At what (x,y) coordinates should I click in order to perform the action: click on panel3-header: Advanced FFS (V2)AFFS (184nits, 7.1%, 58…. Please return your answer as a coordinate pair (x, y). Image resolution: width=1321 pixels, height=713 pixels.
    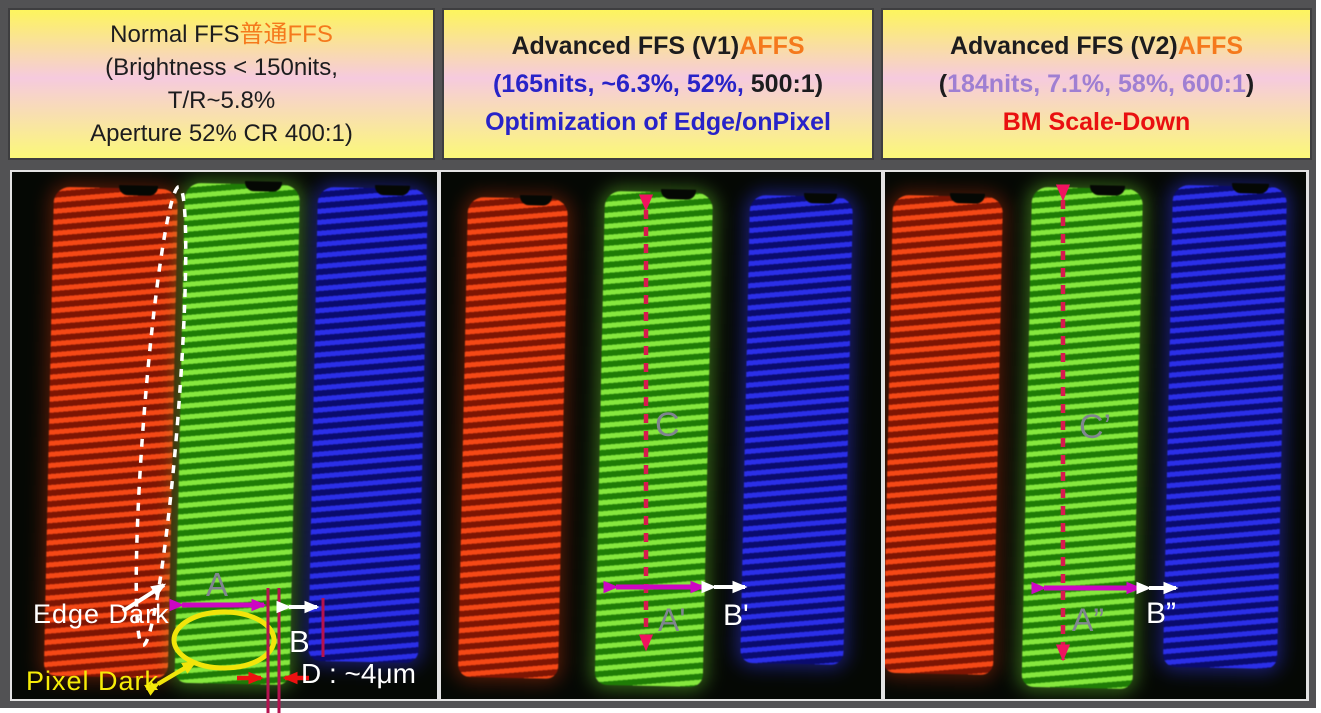
    Looking at the image, I should click on (1096, 84).